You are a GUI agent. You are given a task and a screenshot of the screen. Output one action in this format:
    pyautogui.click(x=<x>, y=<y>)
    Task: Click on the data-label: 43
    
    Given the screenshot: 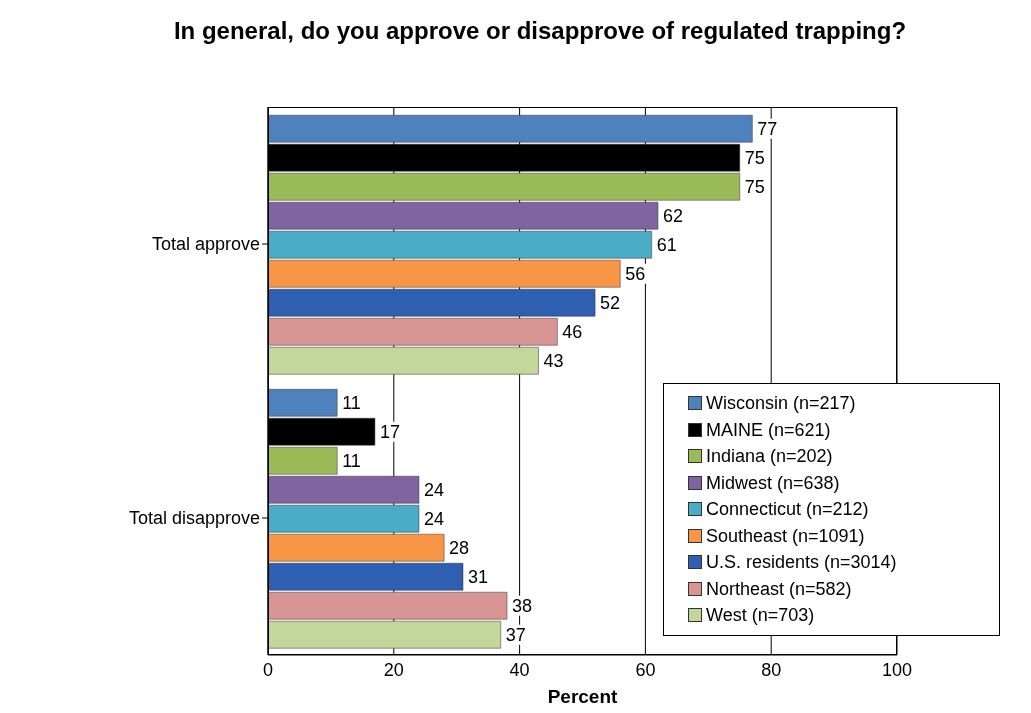 What is the action you would take?
    pyautogui.click(x=553, y=360)
    